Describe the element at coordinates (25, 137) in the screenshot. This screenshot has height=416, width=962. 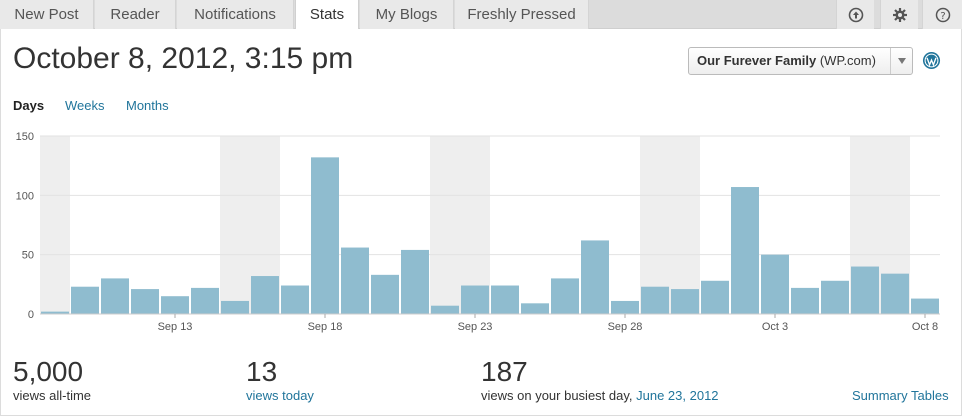
I see `y-tick-label: 150` at that location.